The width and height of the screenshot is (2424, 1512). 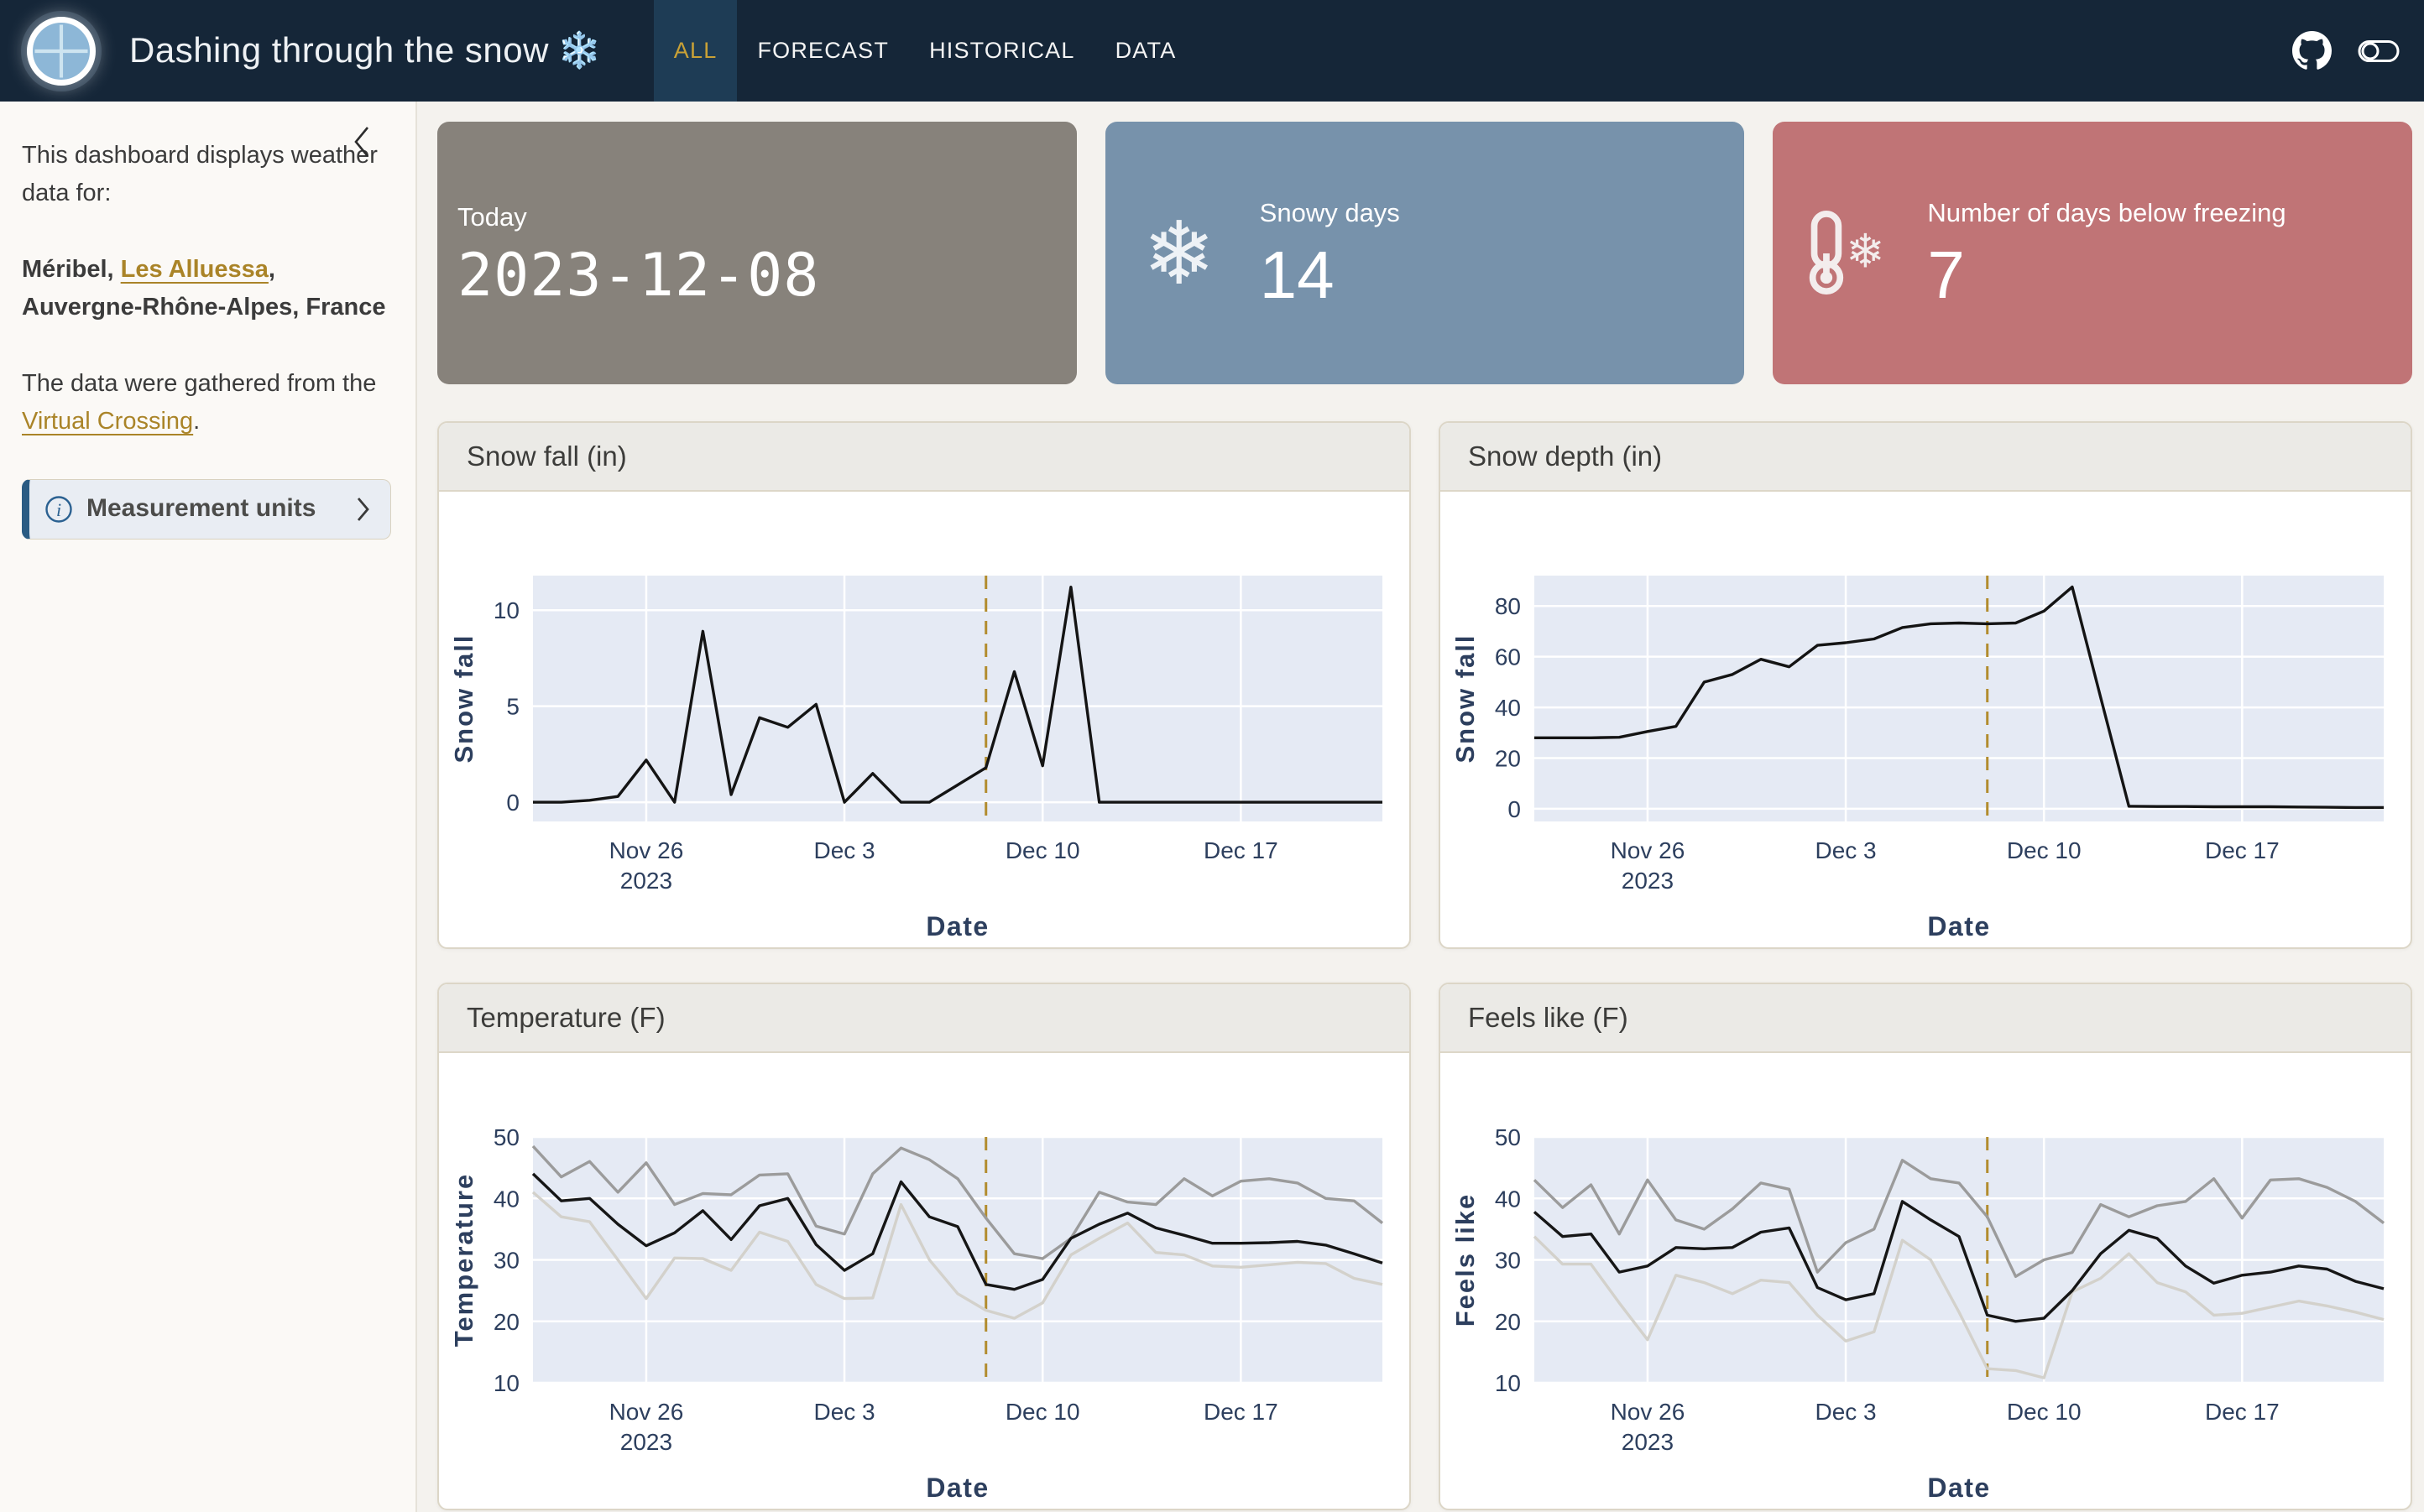 What do you see at coordinates (464, 1260) in the screenshot?
I see `svg-text: Temperature` at bounding box center [464, 1260].